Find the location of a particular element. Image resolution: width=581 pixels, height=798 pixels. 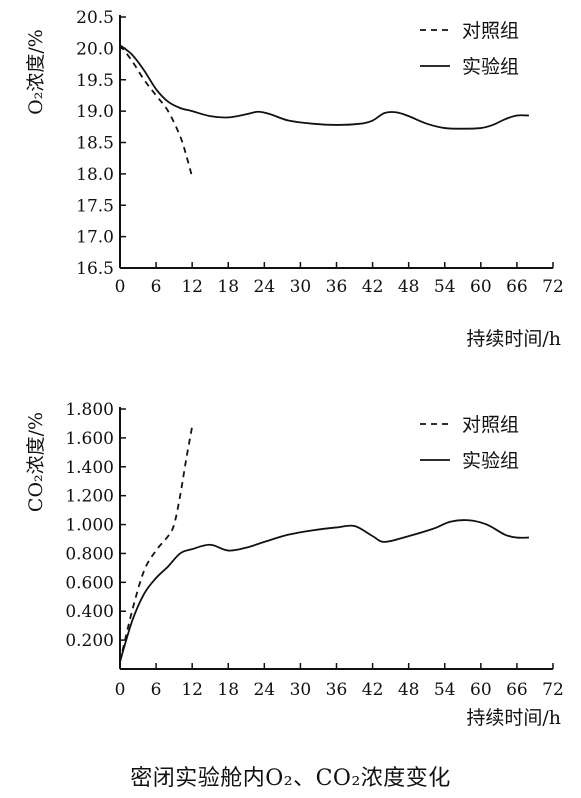

y-tick-label: 17.0 is located at coordinates (95, 238).